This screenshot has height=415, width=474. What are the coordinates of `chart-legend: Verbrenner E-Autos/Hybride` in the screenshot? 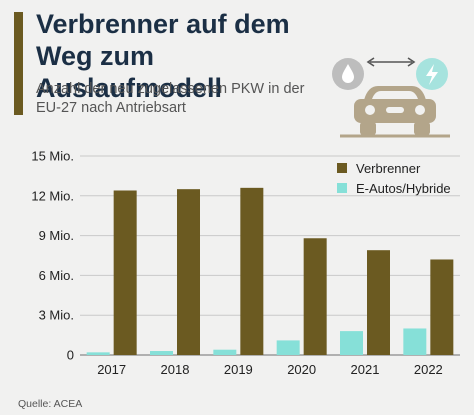 It's located at (394, 178).